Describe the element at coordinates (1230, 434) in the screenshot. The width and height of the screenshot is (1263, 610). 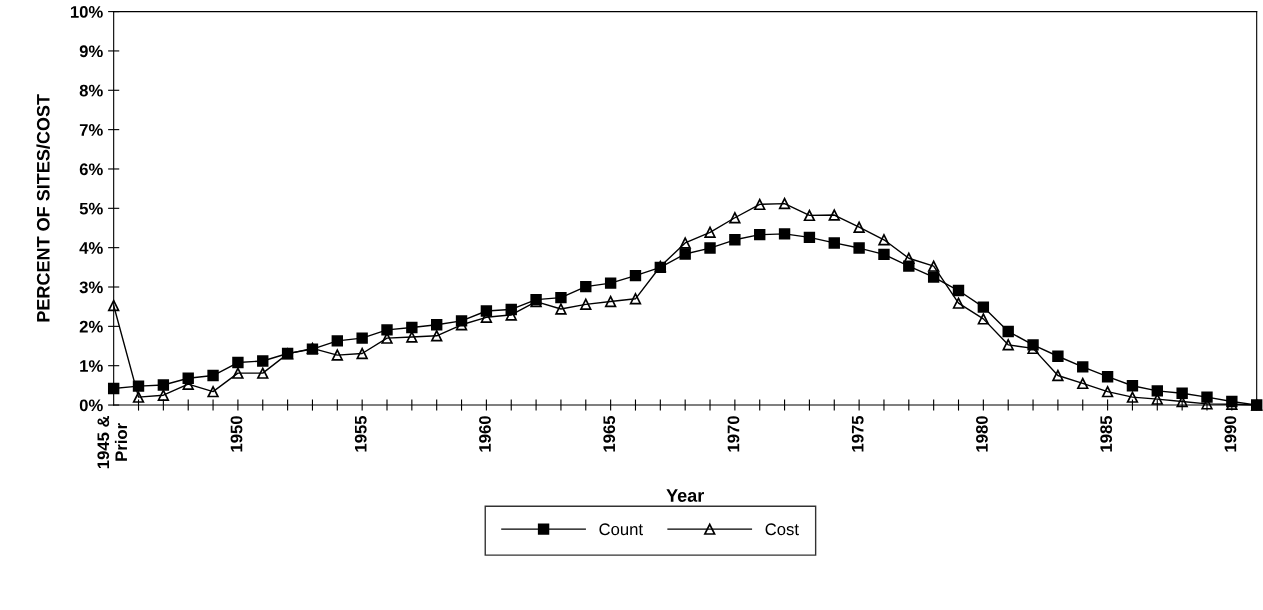
I see `x-tick-label: 1990` at that location.